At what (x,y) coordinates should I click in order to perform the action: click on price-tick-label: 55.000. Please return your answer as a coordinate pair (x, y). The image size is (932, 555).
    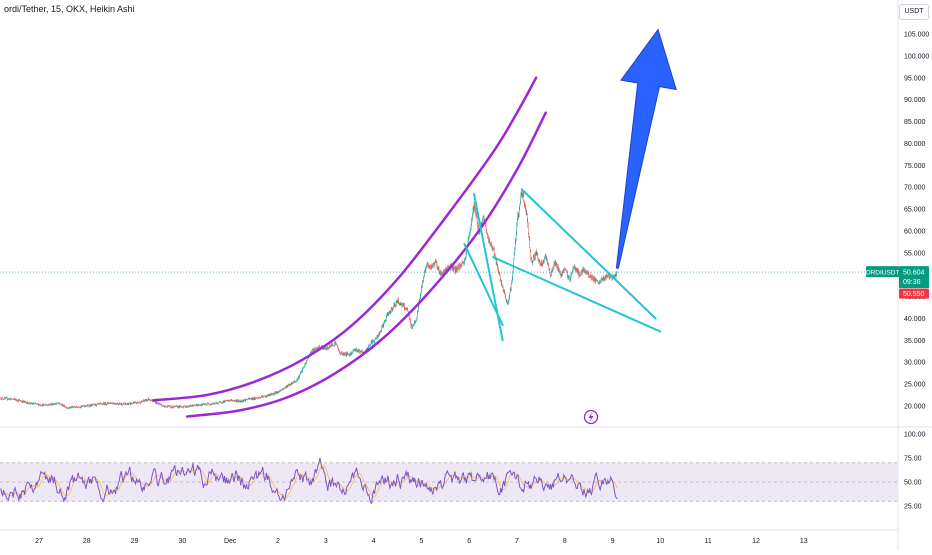
    Looking at the image, I should click on (915, 253).